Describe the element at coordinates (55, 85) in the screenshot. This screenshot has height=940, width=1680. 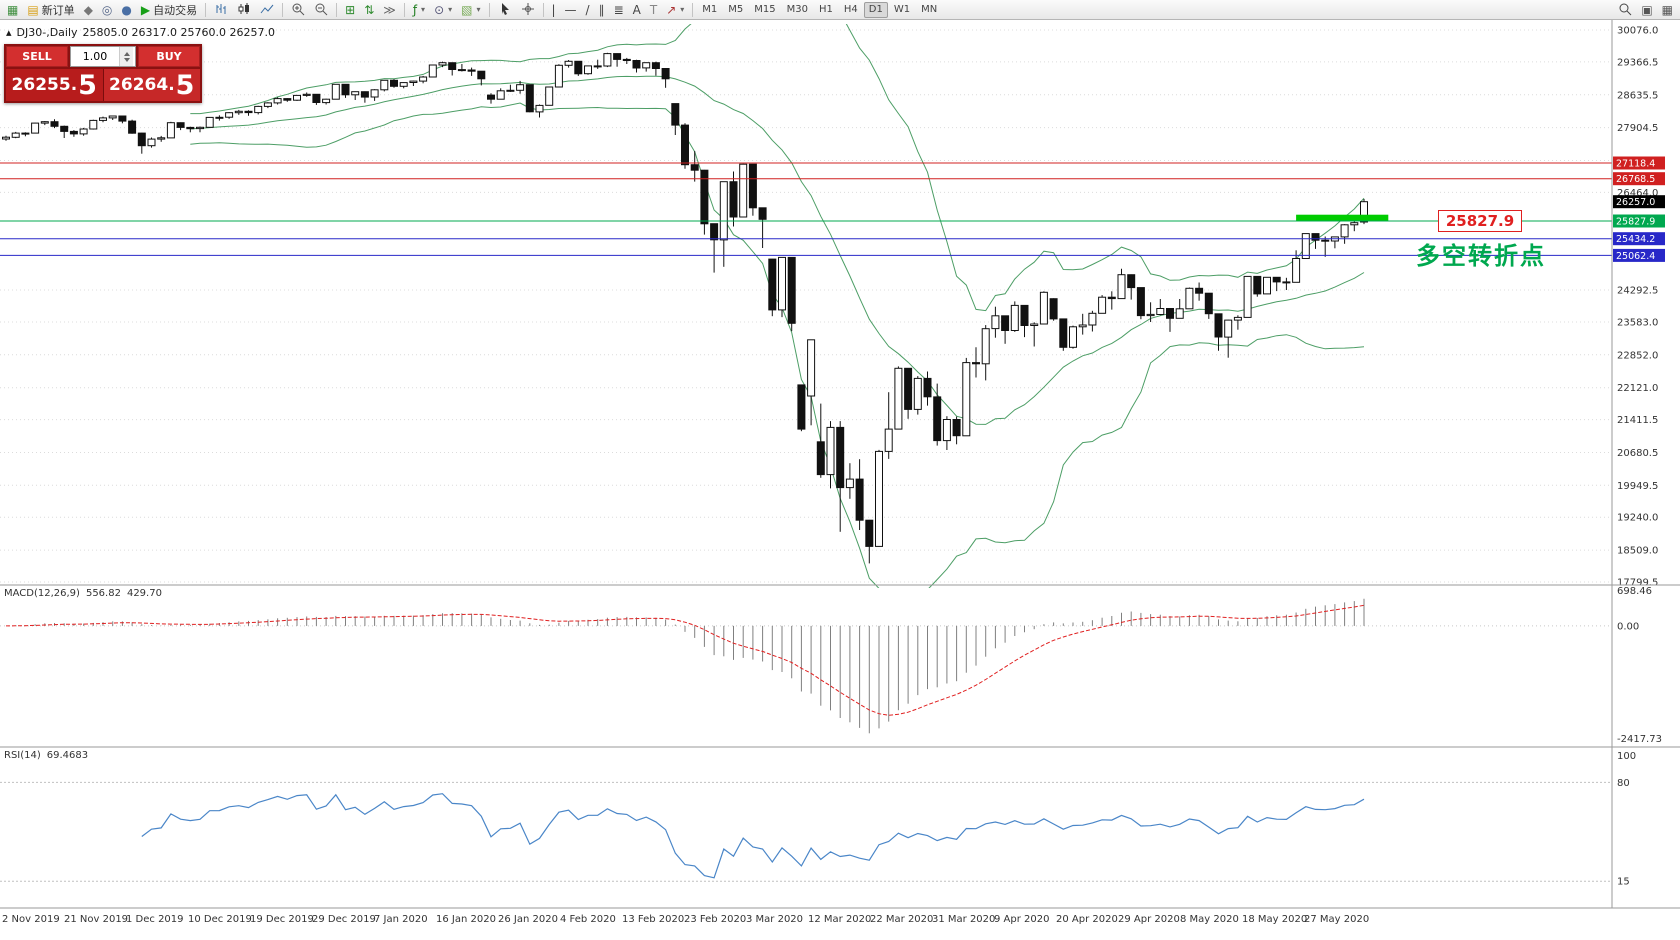
I see `sell-price: 26255. 5` at that location.